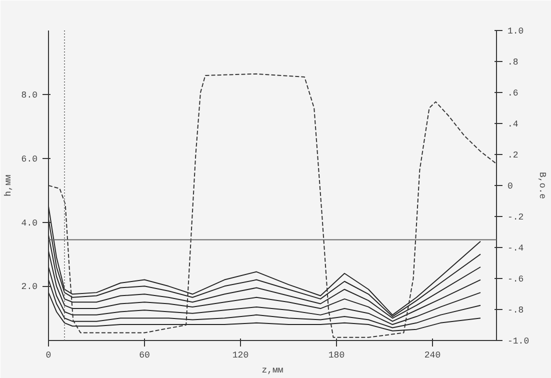 The width and height of the screenshot is (551, 378). What do you see at coordinates (542, 186) in the screenshot?
I see `y2-axis-title: B,о.е` at bounding box center [542, 186].